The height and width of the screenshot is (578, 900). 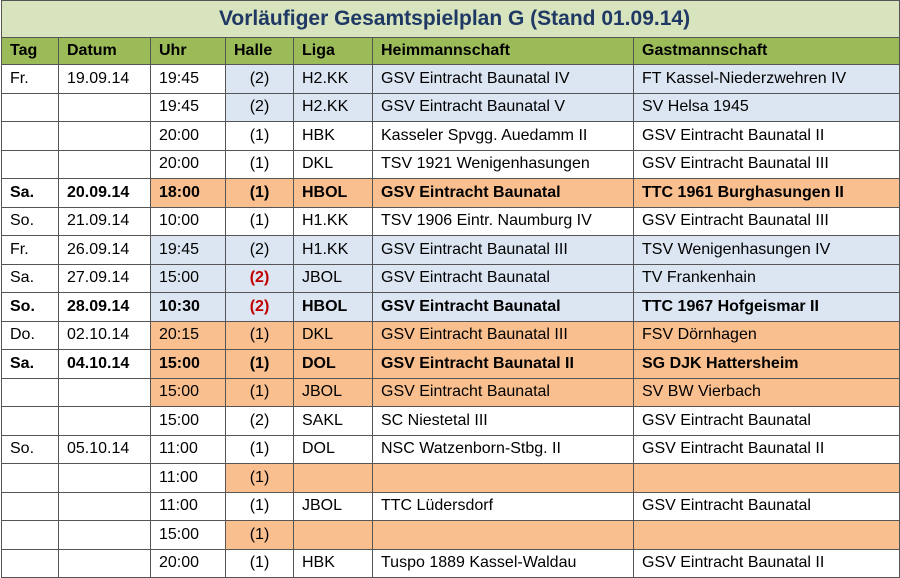 I want to click on header-cell: Halle, so click(x=259, y=51).